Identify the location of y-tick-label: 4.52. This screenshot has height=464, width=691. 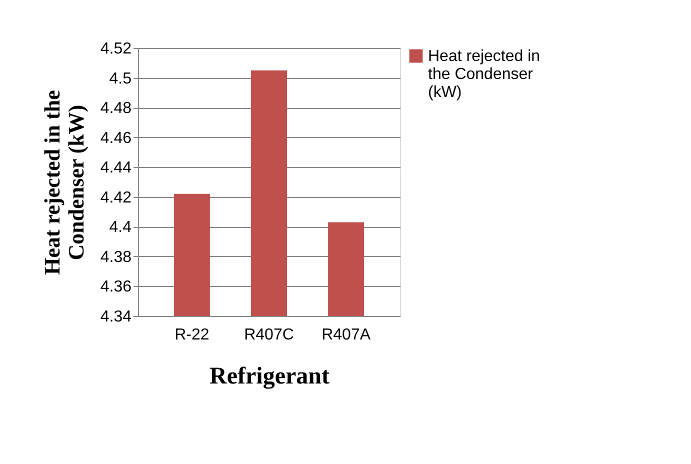
(116, 49).